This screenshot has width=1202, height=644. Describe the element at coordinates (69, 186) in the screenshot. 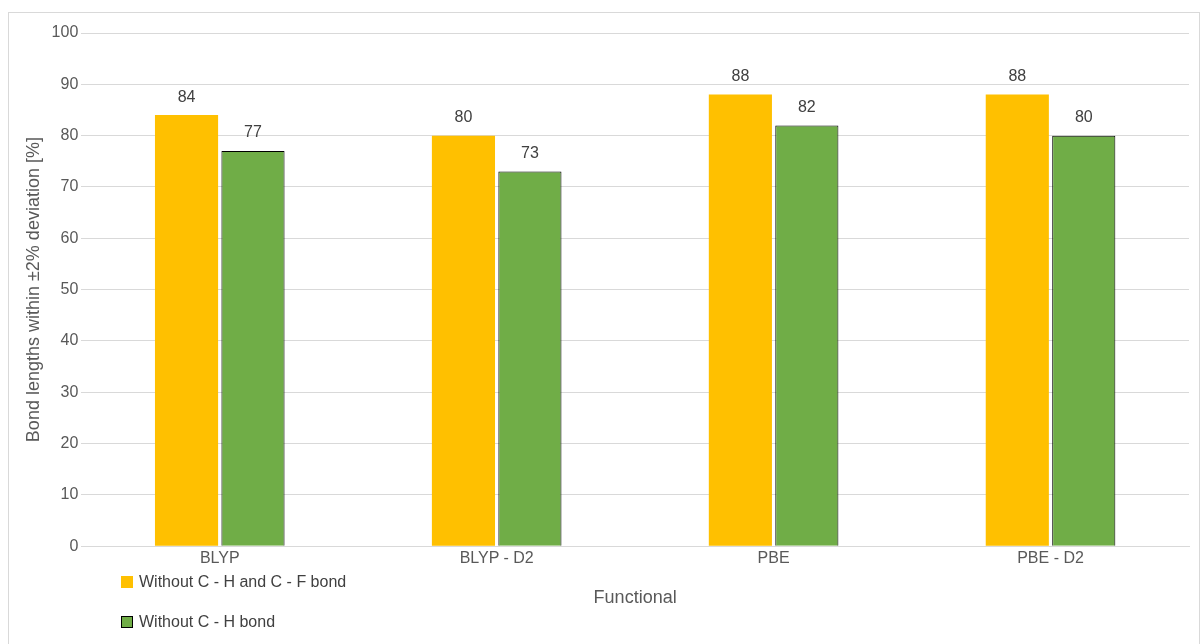

I see `y-tick-label: 70` at that location.